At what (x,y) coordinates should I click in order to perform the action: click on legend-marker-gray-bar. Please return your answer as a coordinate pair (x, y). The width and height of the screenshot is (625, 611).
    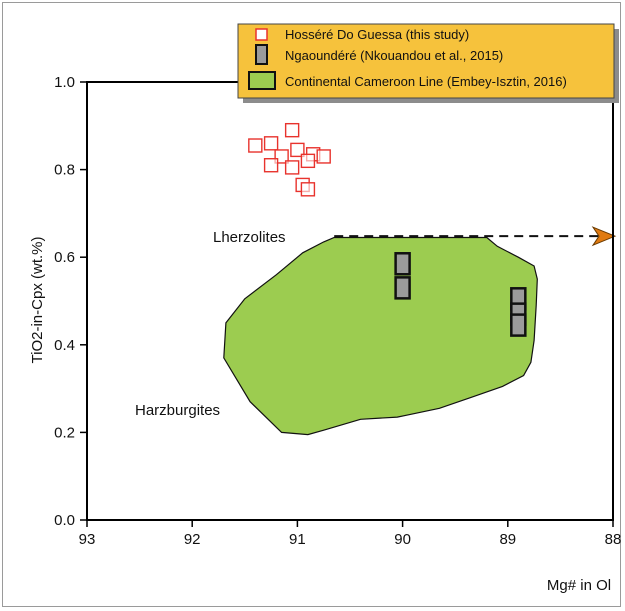
    Looking at the image, I should click on (261, 54).